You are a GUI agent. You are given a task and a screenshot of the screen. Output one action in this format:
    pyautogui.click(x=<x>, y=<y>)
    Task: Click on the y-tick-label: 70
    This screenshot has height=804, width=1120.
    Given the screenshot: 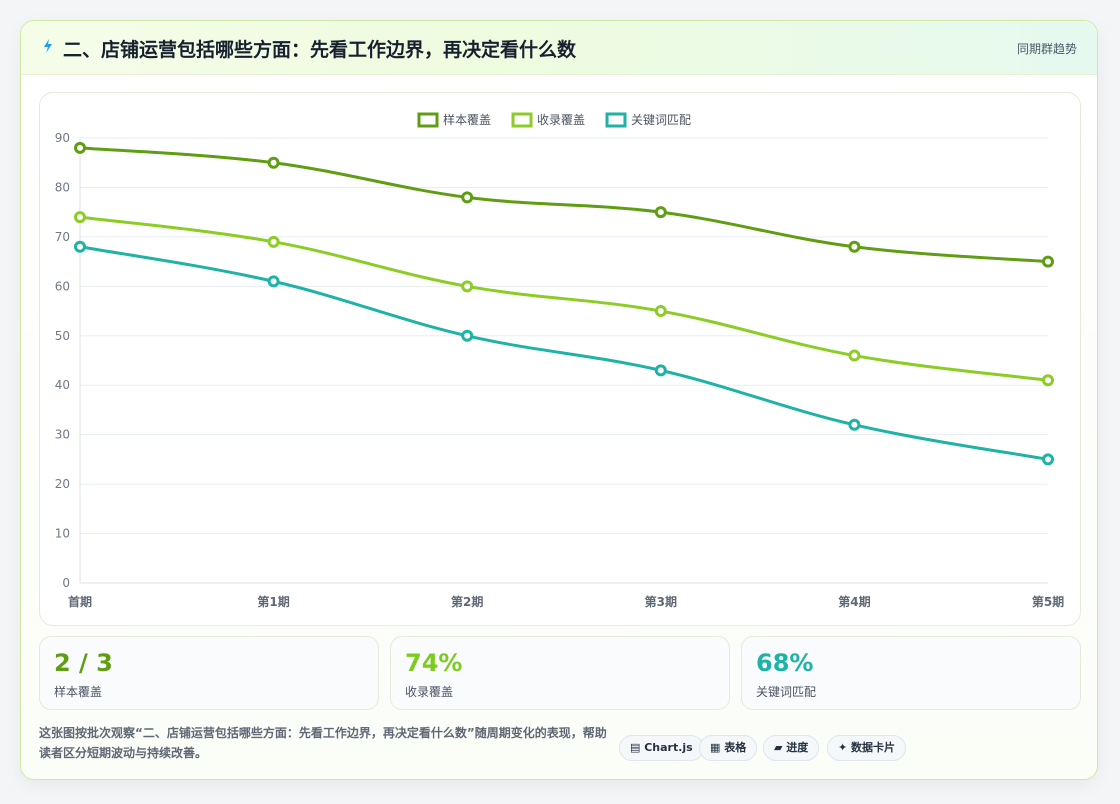 What is the action you would take?
    pyautogui.click(x=62, y=237)
    